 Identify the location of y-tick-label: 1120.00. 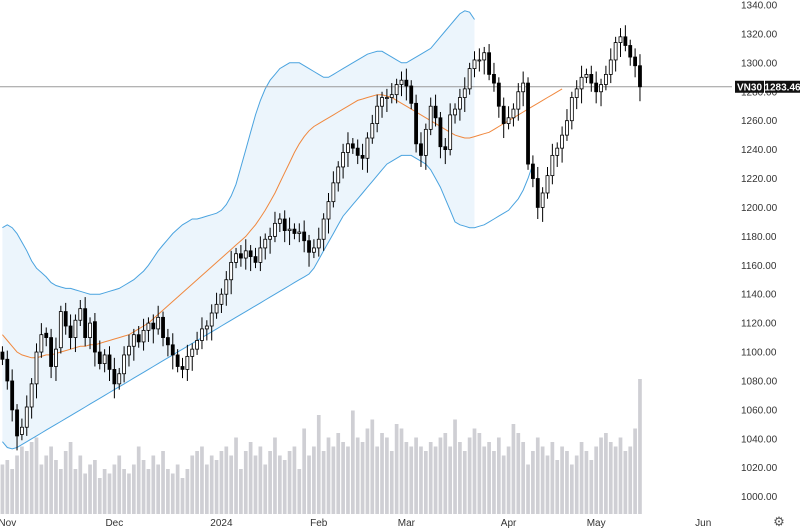
(759, 324).